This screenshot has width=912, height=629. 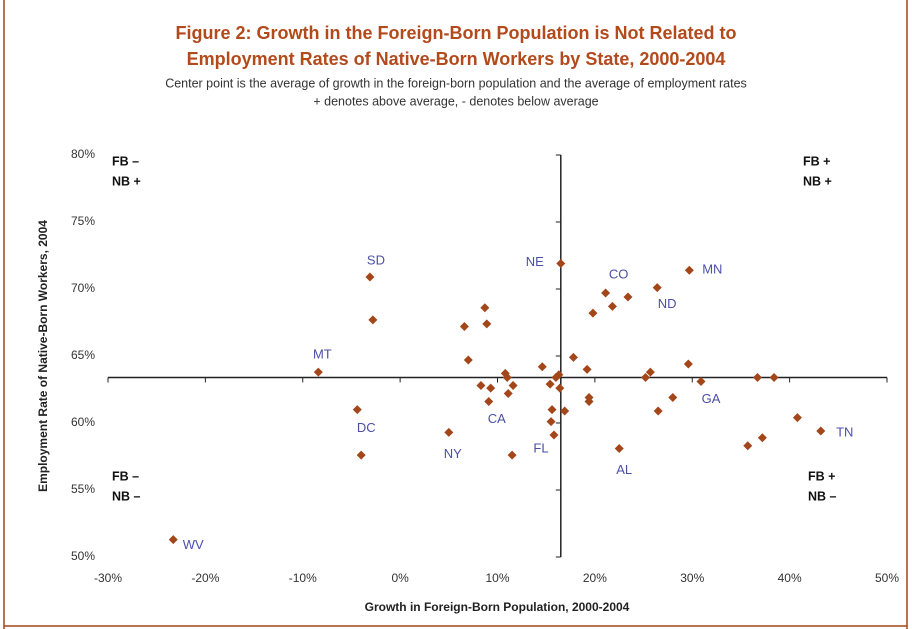 What do you see at coordinates (366, 427) in the screenshot?
I see `point-label: DC` at bounding box center [366, 427].